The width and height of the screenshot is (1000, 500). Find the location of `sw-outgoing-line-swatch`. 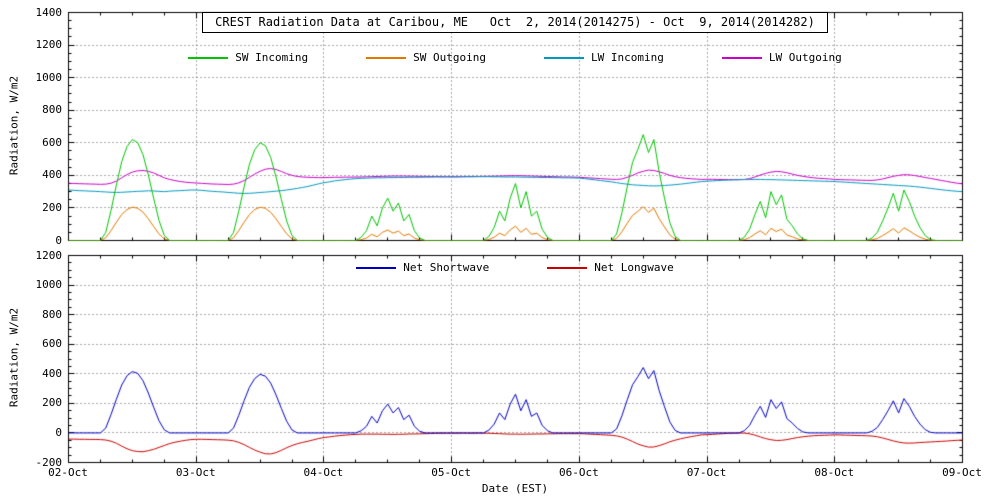

sw-outgoing-line-swatch is located at coordinates (386, 57).